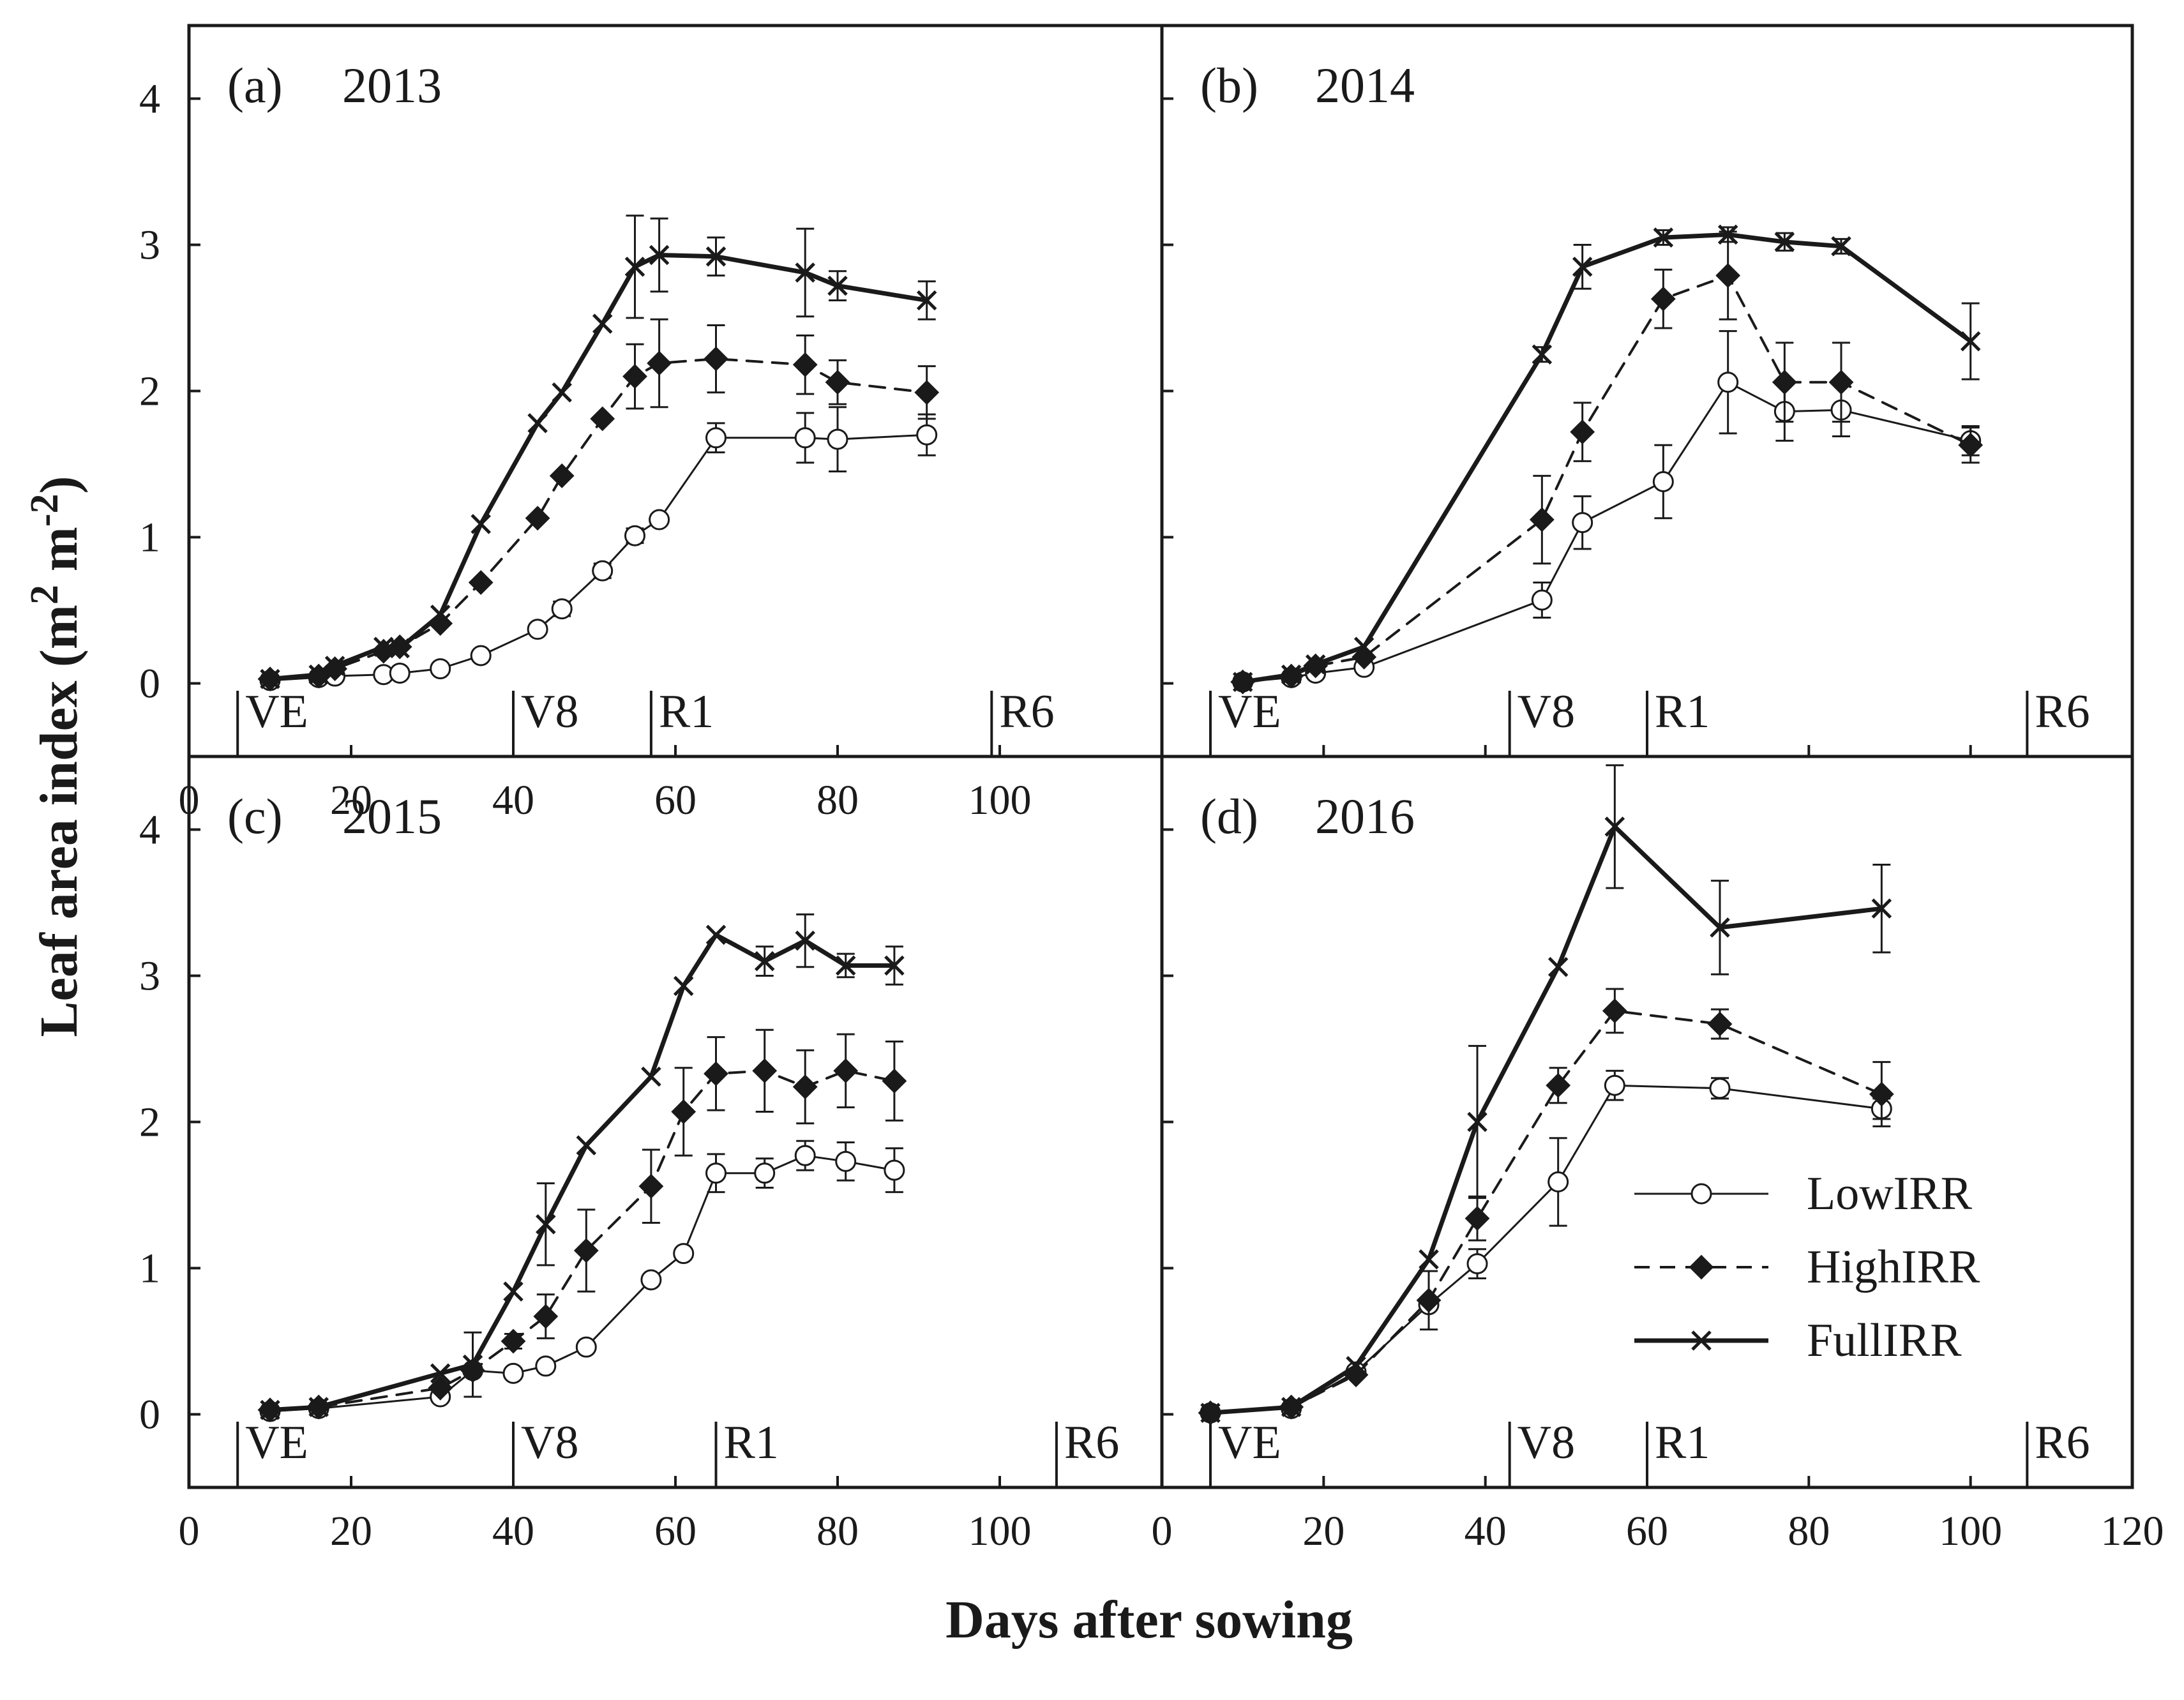 The height and width of the screenshot is (1700, 2184). What do you see at coordinates (1365, 816) in the screenshot?
I see `panel-year: 2016` at bounding box center [1365, 816].